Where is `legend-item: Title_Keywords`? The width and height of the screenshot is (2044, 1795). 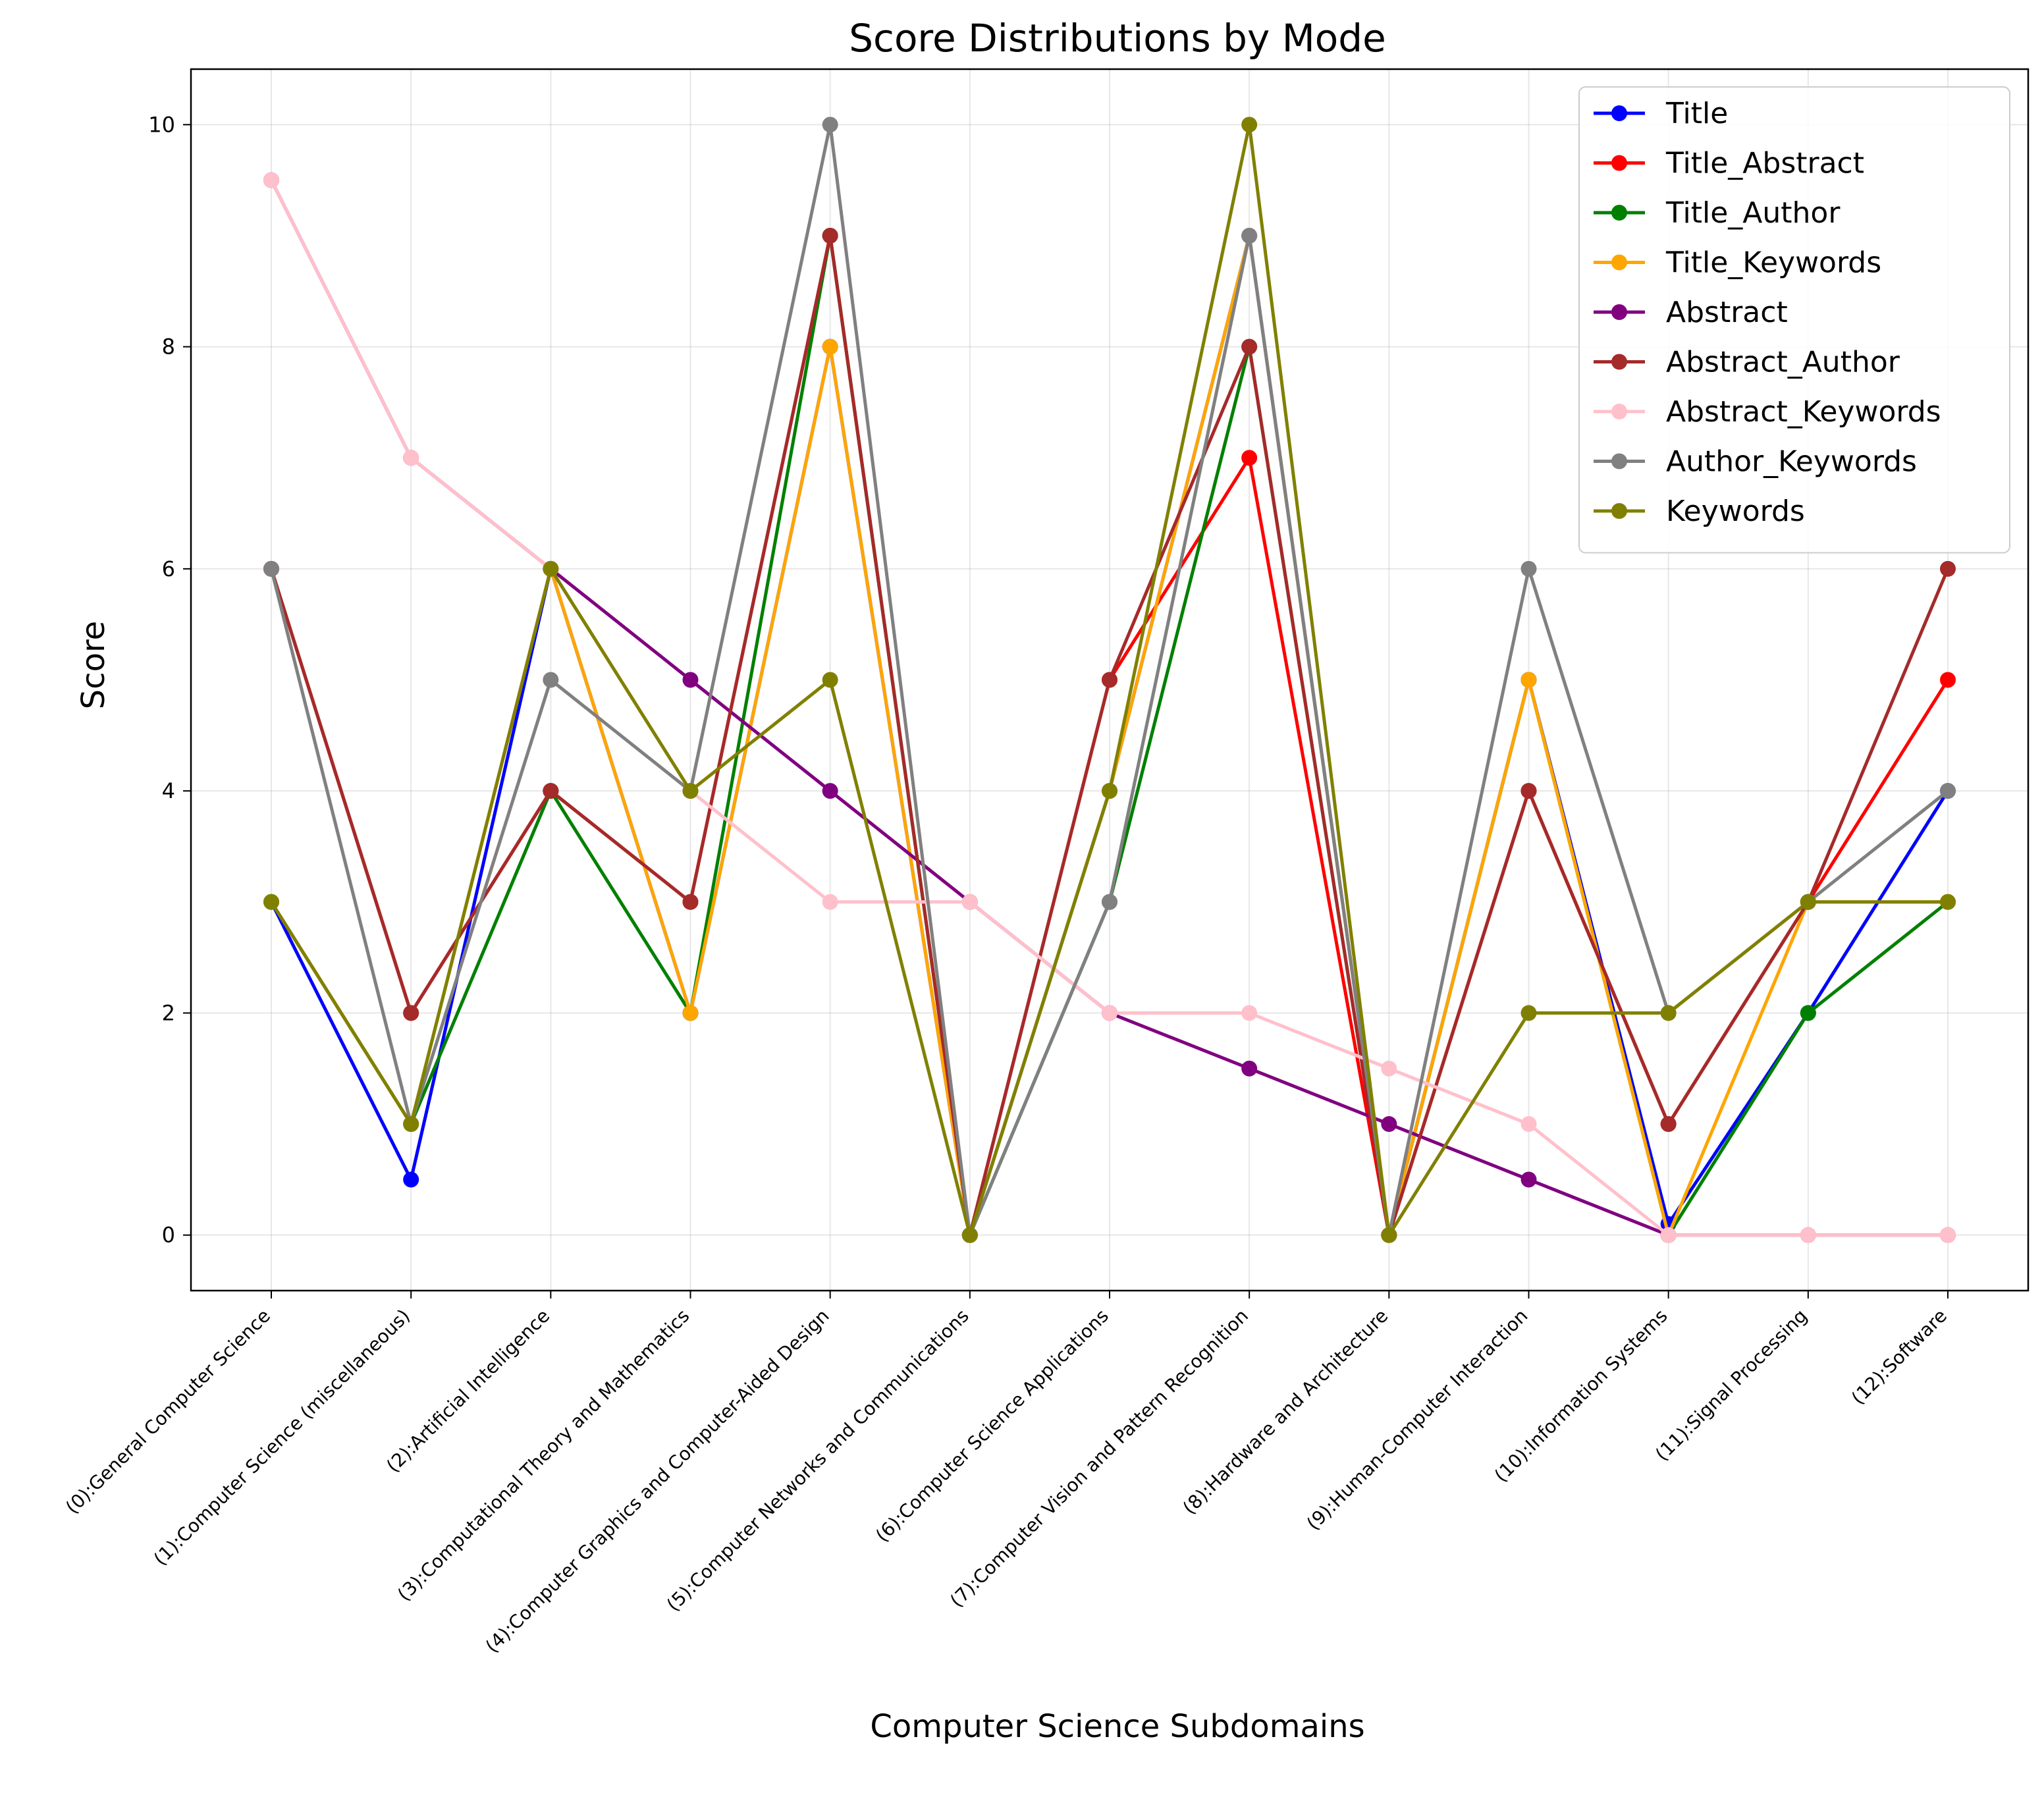 legend-item: Title_Keywords is located at coordinates (1737, 263).